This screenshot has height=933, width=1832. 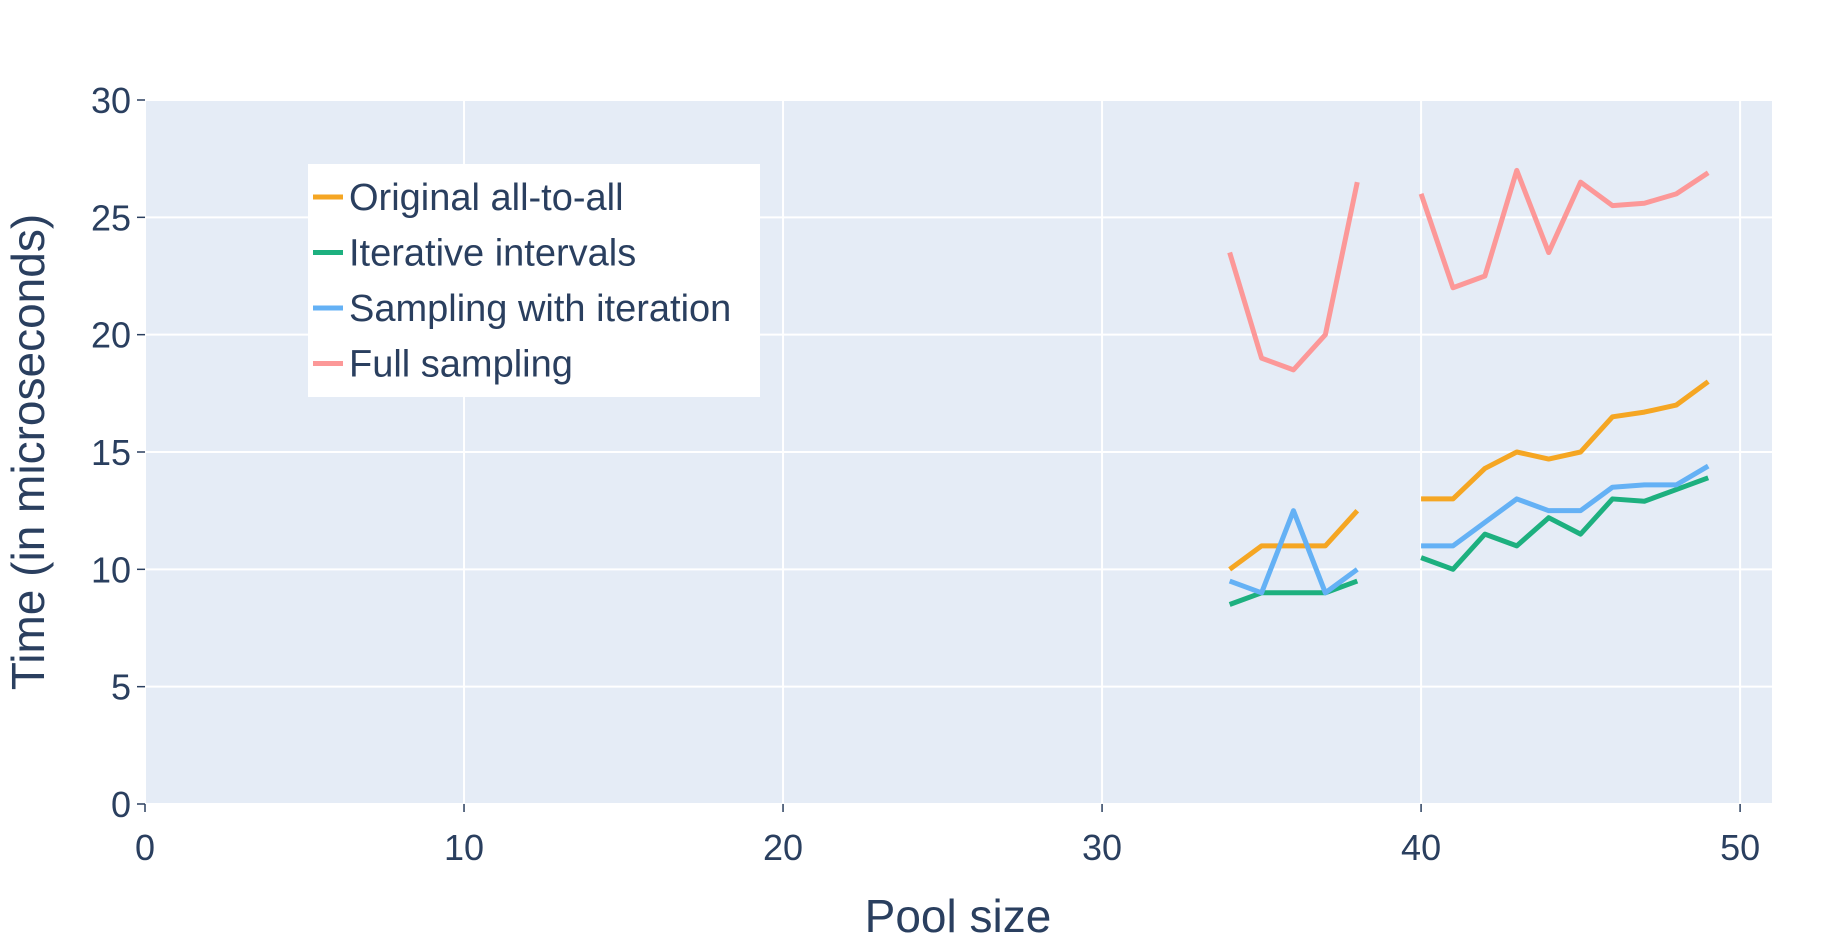 What do you see at coordinates (111, 335) in the screenshot?
I see `y-tick-label: 20` at bounding box center [111, 335].